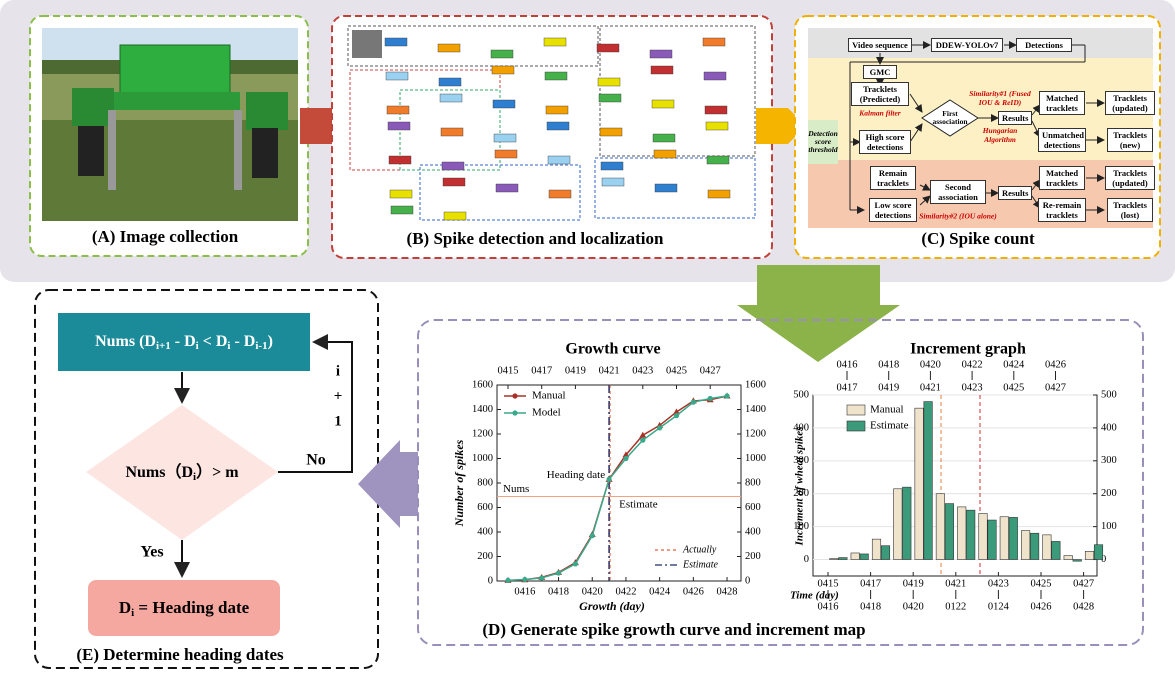 Image resolution: width=1175 pixels, height=678 pixels. I want to click on decision, so click(950, 118).